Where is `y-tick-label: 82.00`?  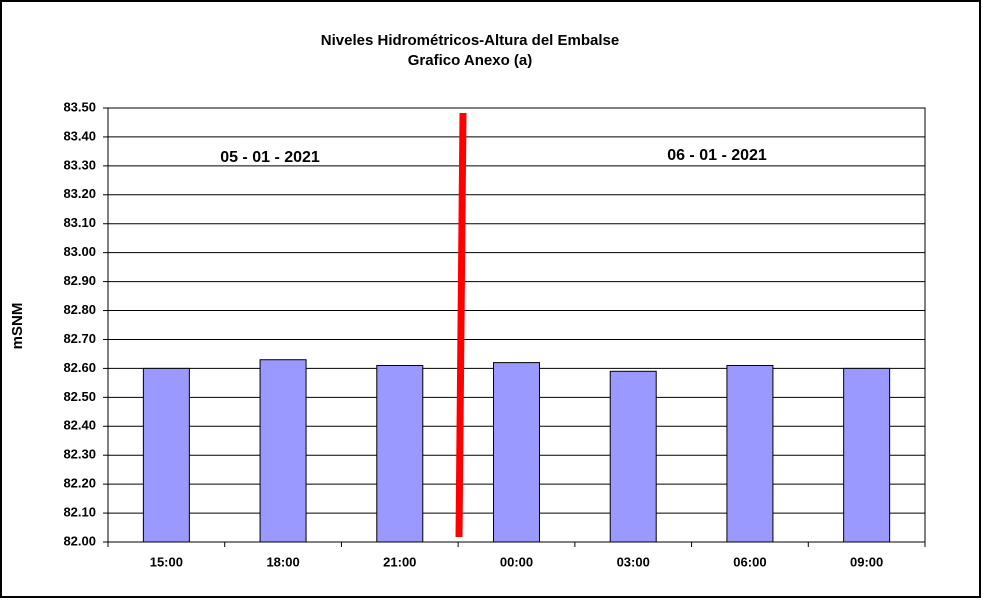
y-tick-label: 82.00 is located at coordinates (79, 540).